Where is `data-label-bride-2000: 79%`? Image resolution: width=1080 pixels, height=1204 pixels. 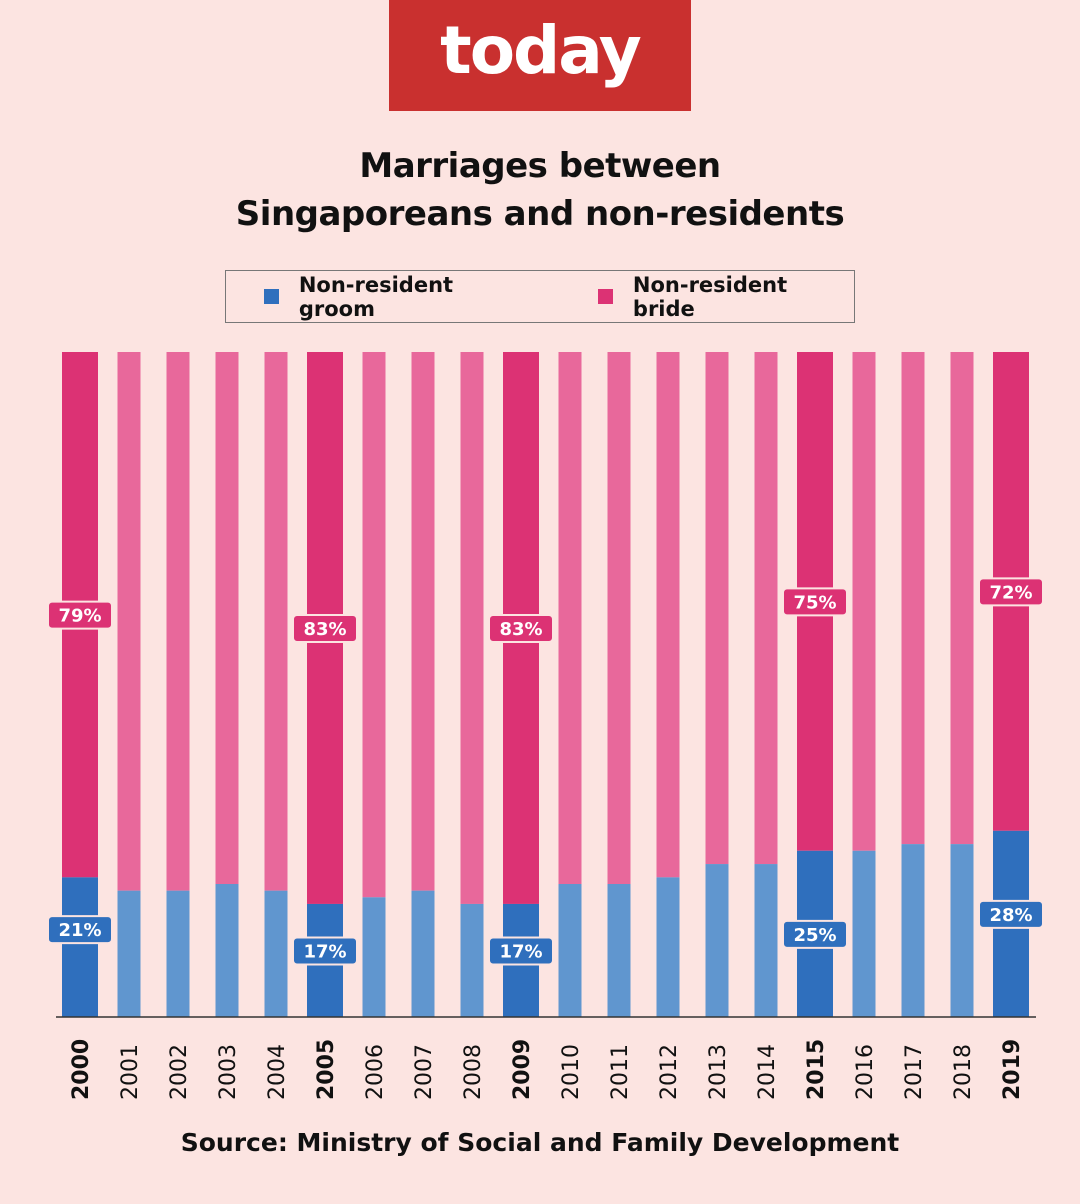
data-label-bride-2000: 79% is located at coordinates (79, 616).